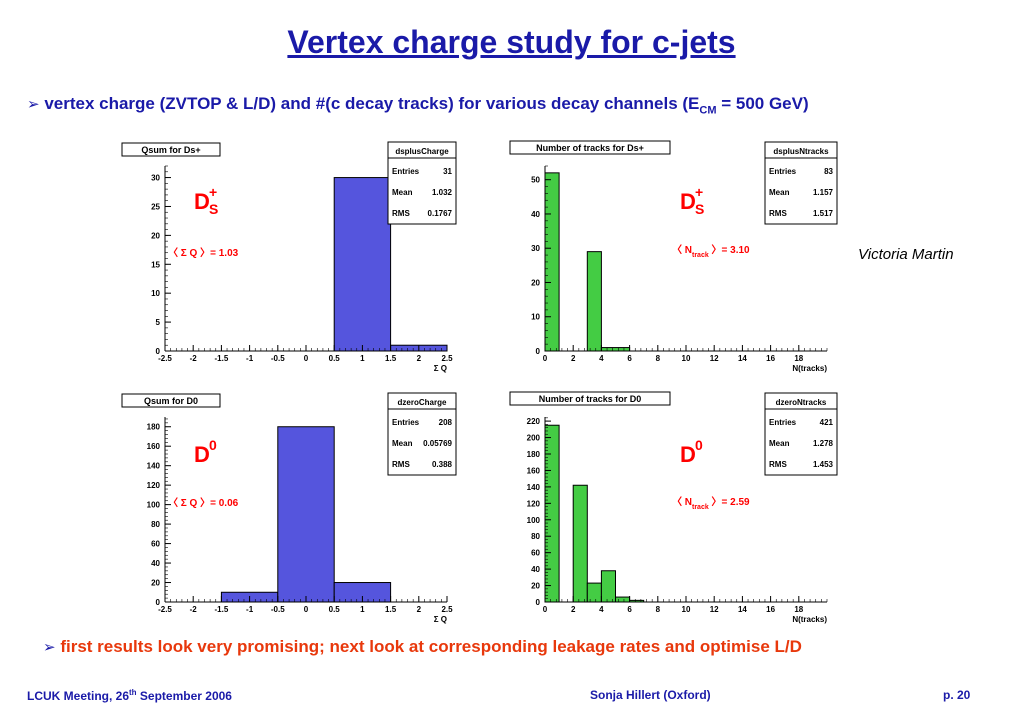 The image size is (1023, 708). Describe the element at coordinates (250, 609) in the screenshot. I see `x-tick-label: -1` at that location.